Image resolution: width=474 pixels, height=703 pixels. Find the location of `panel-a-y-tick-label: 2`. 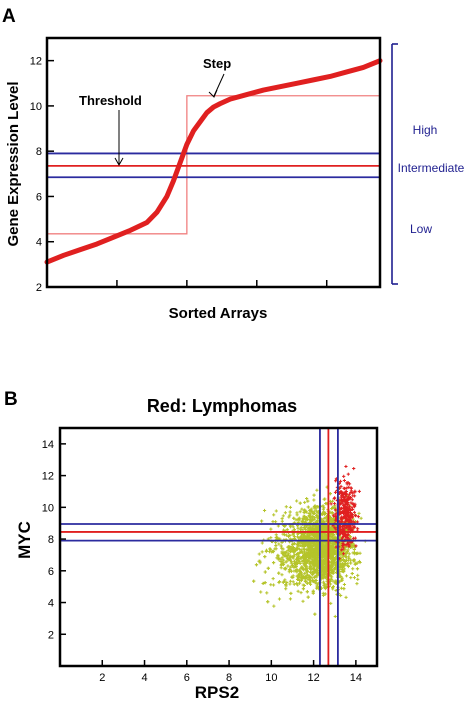

panel-a-y-tick-label: 2 is located at coordinates (39, 288).